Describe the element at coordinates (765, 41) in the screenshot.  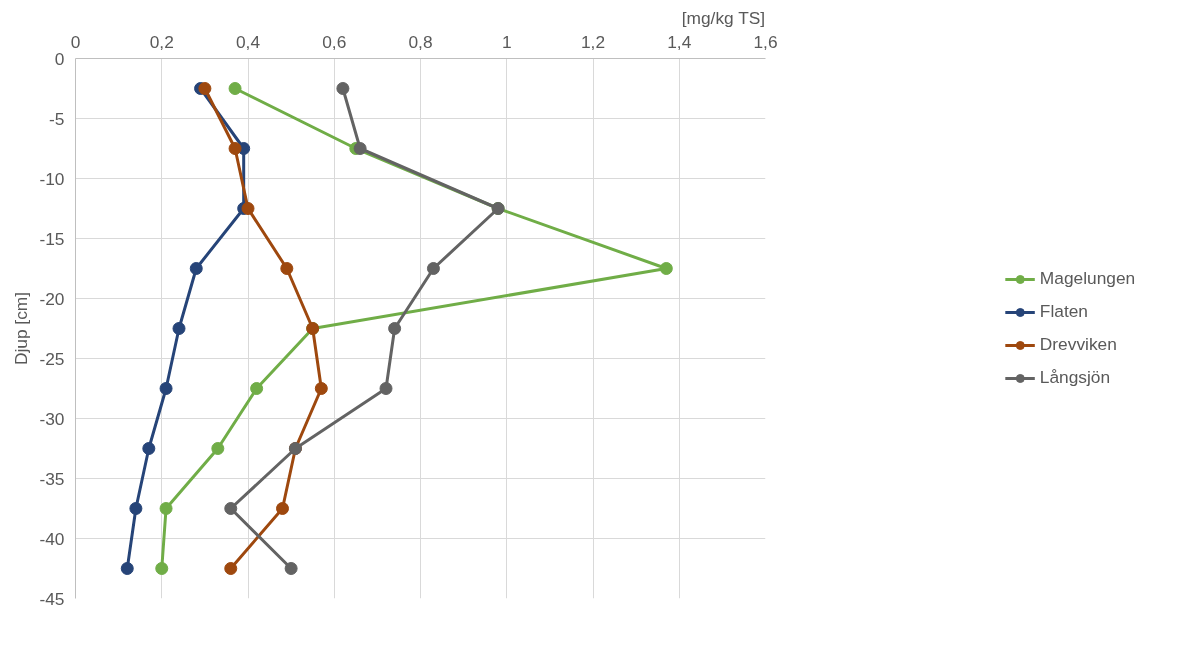
I see `x-tick-label: 1,6` at that location.